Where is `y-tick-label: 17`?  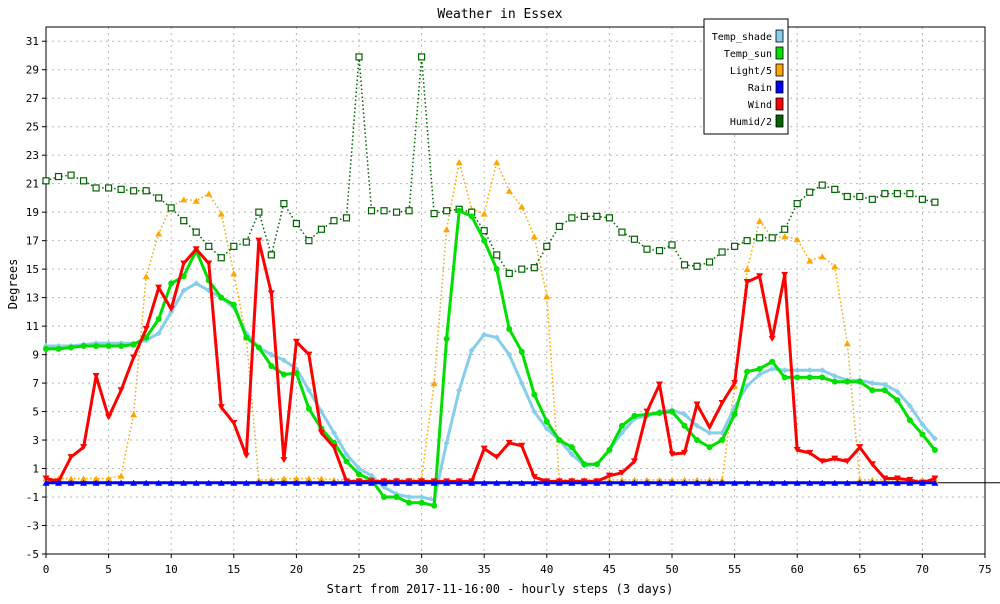
y-tick-label: 17 is located at coordinates (32, 241).